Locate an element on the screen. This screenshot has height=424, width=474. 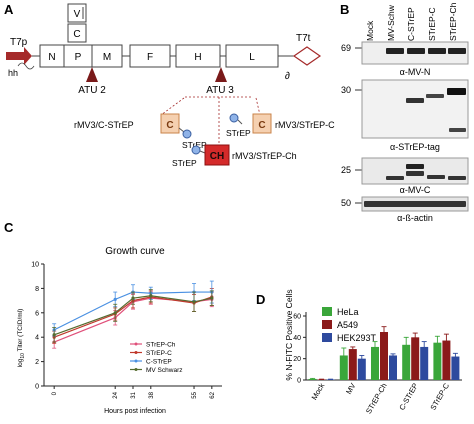
growth-curve-xlabel: Hours post infection is located at coordinates (135, 411).